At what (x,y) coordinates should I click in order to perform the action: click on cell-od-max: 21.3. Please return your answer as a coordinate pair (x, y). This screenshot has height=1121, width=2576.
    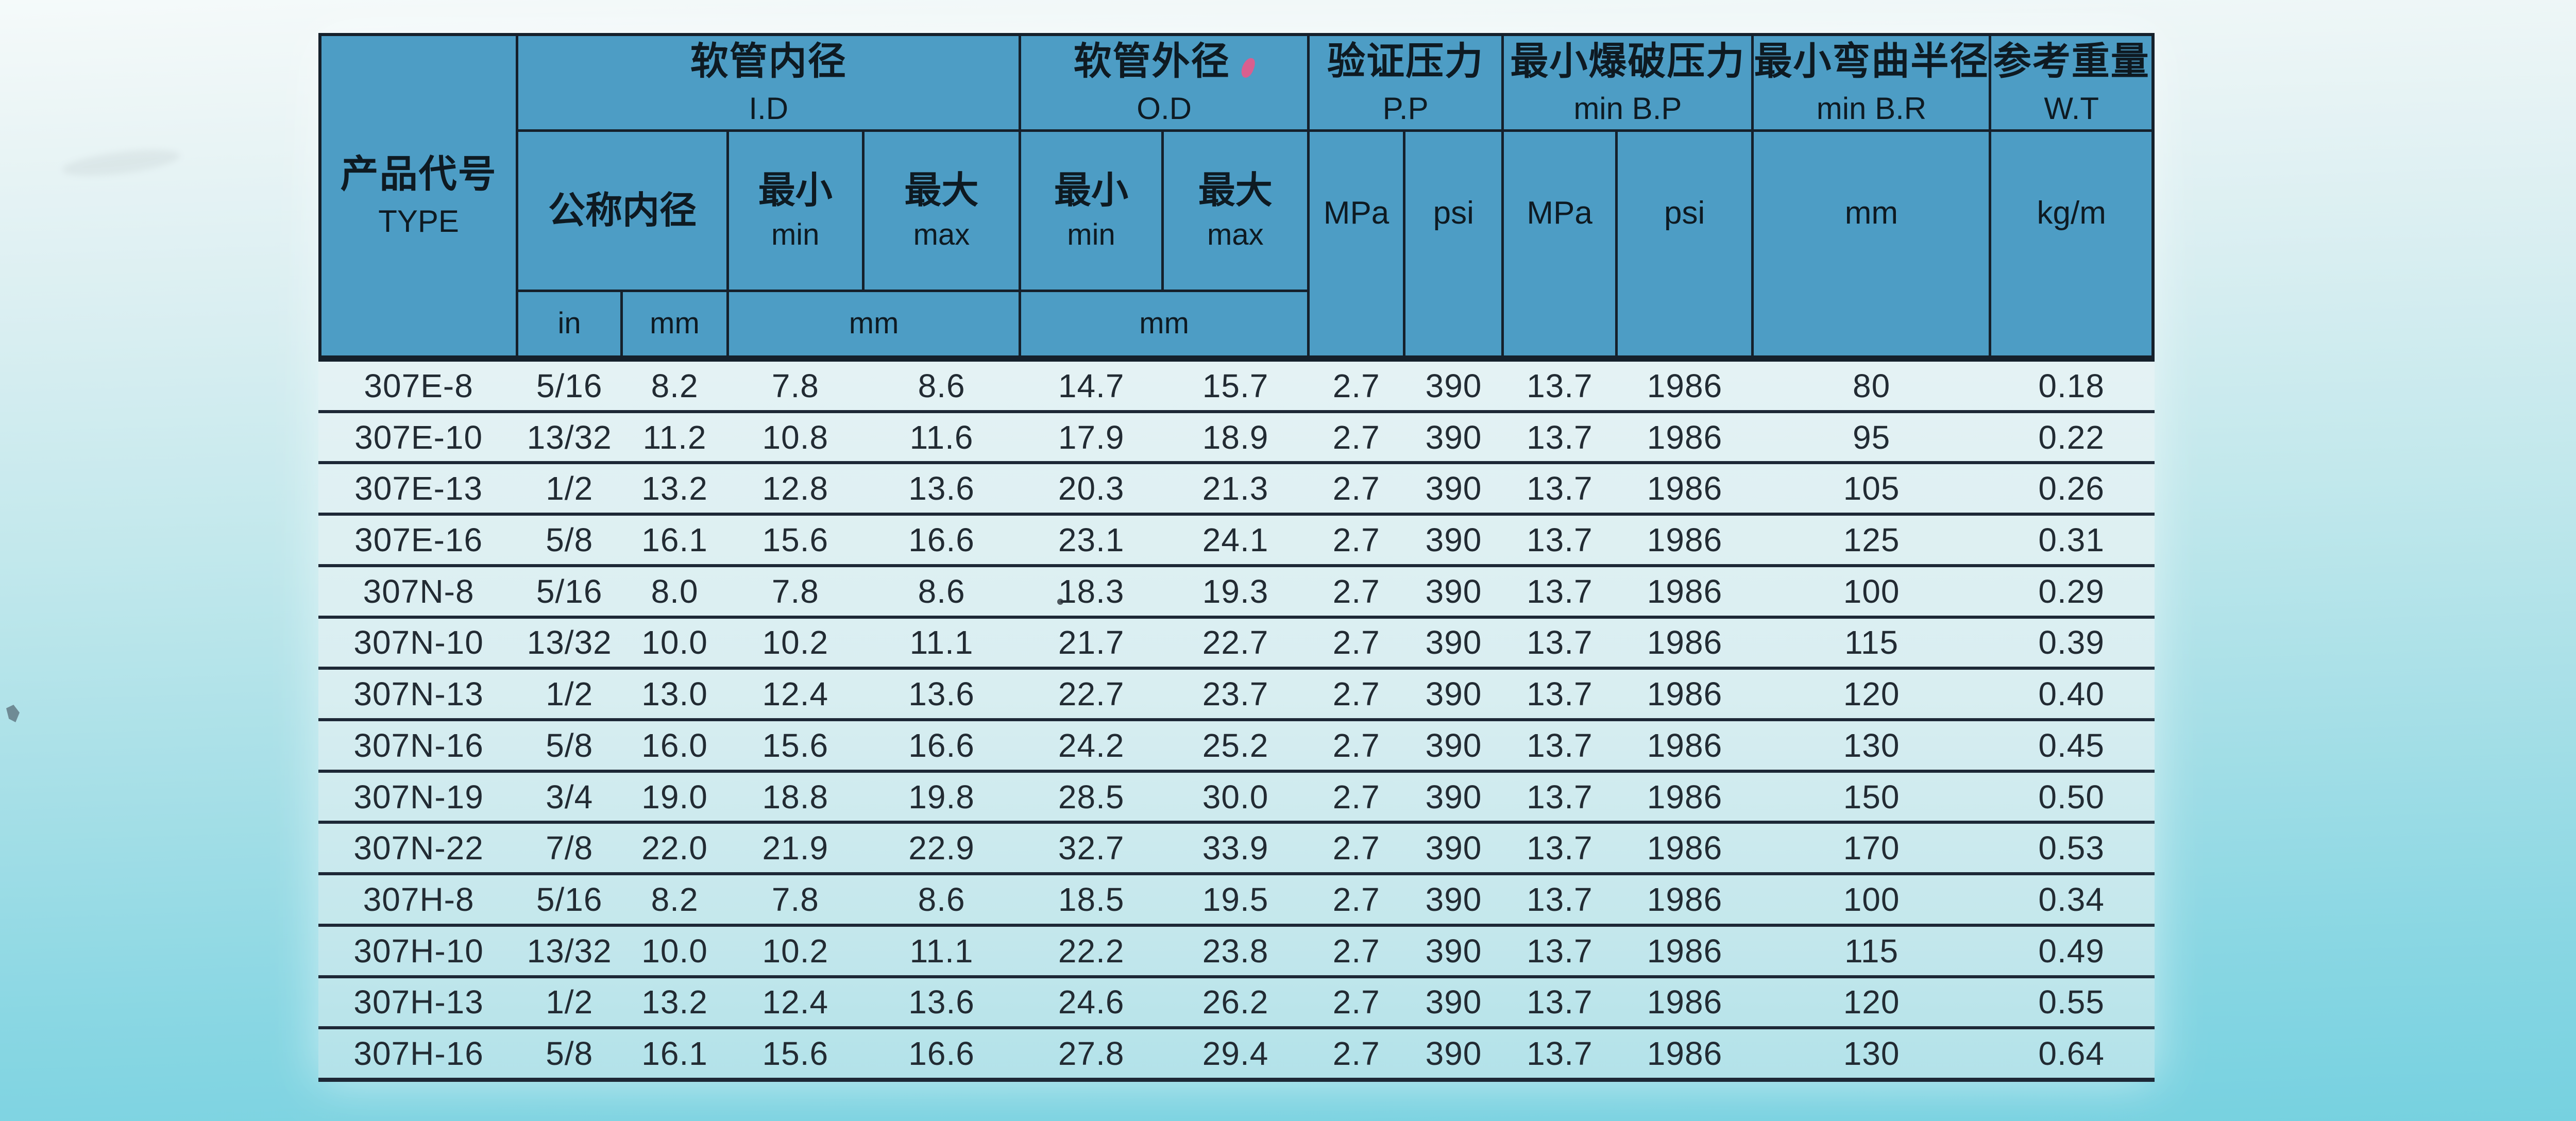
    Looking at the image, I should click on (1235, 488).